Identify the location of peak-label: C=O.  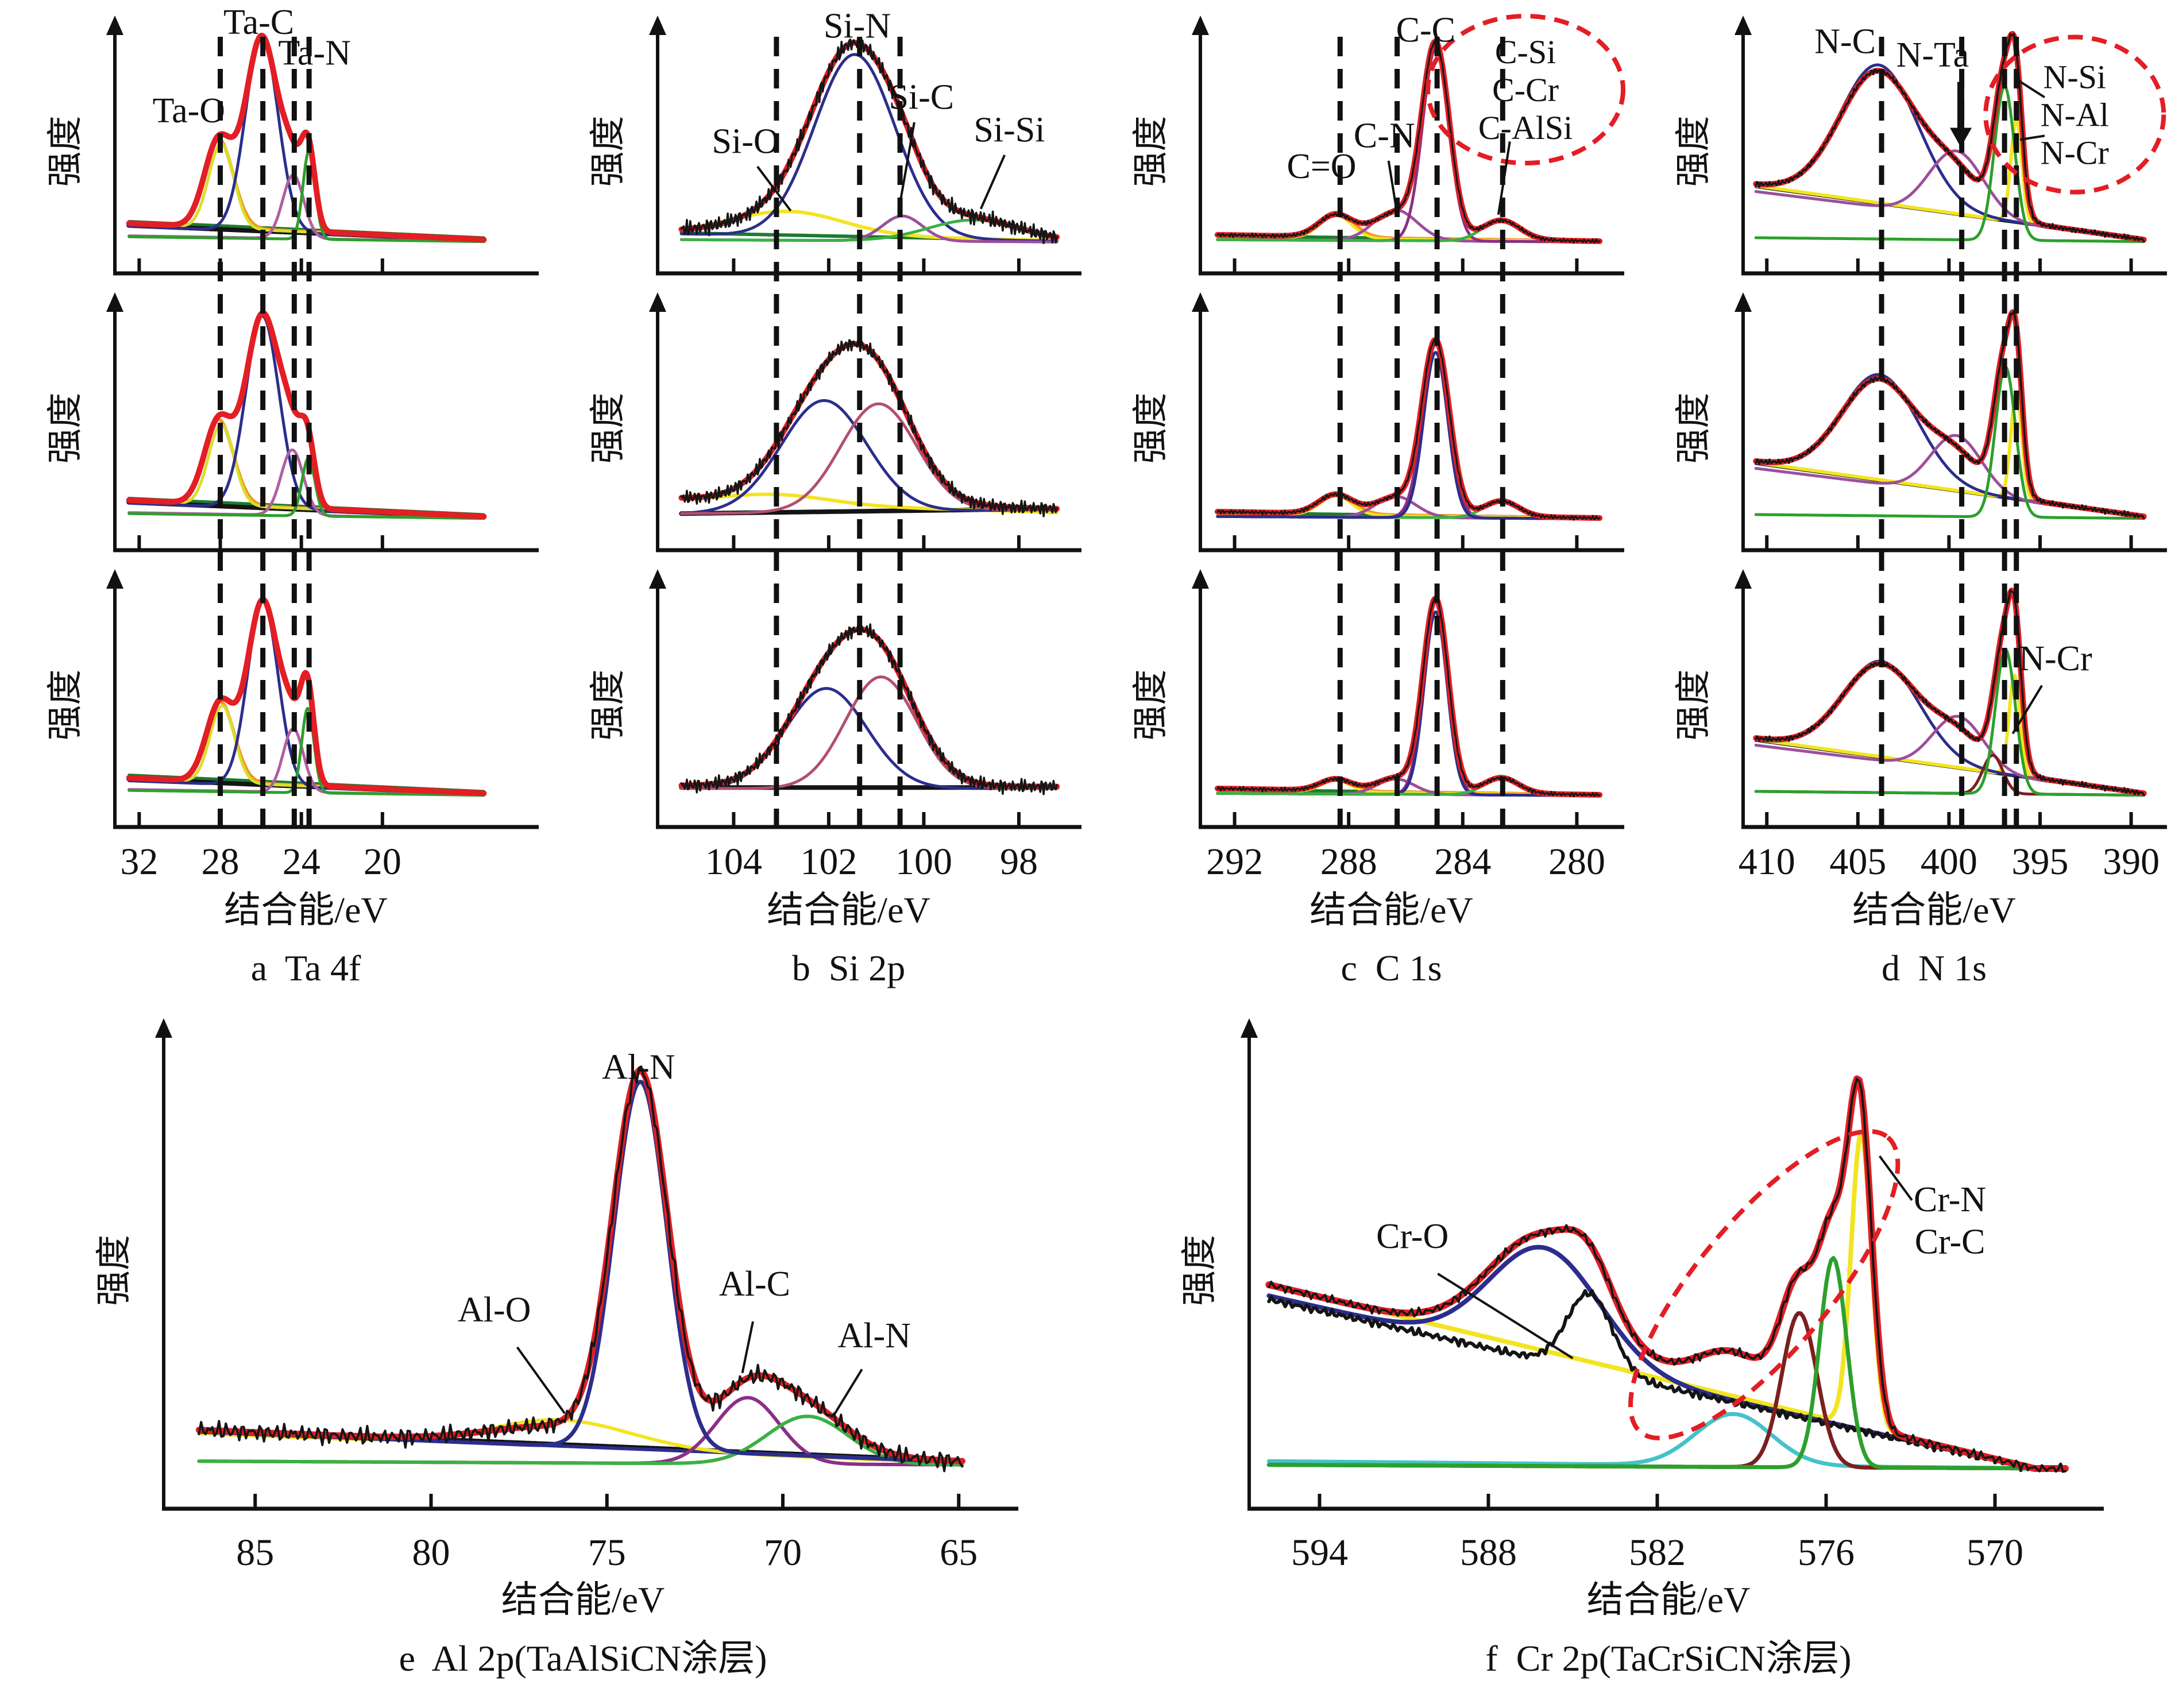
(1322, 166).